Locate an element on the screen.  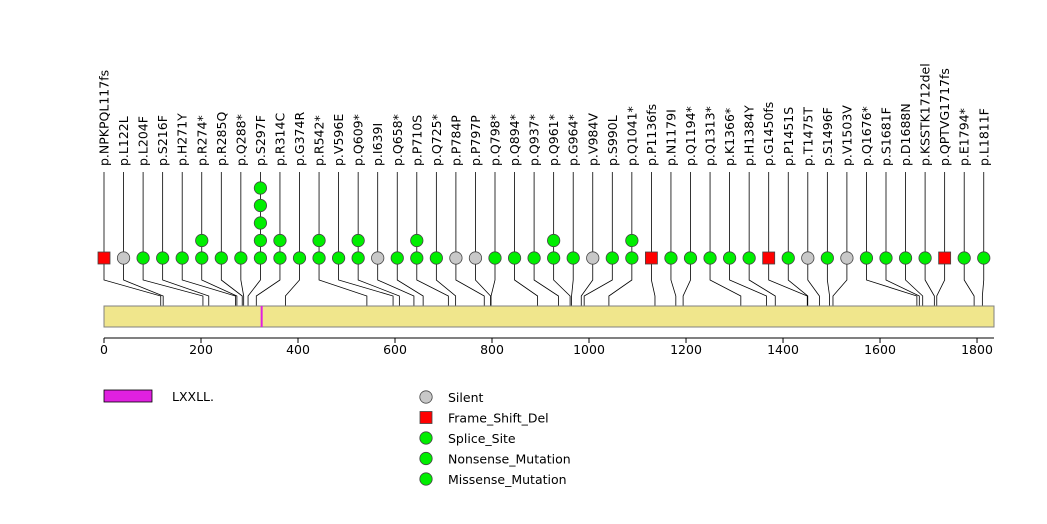
mutation-label: p.N1179I is located at coordinates (670, 137).